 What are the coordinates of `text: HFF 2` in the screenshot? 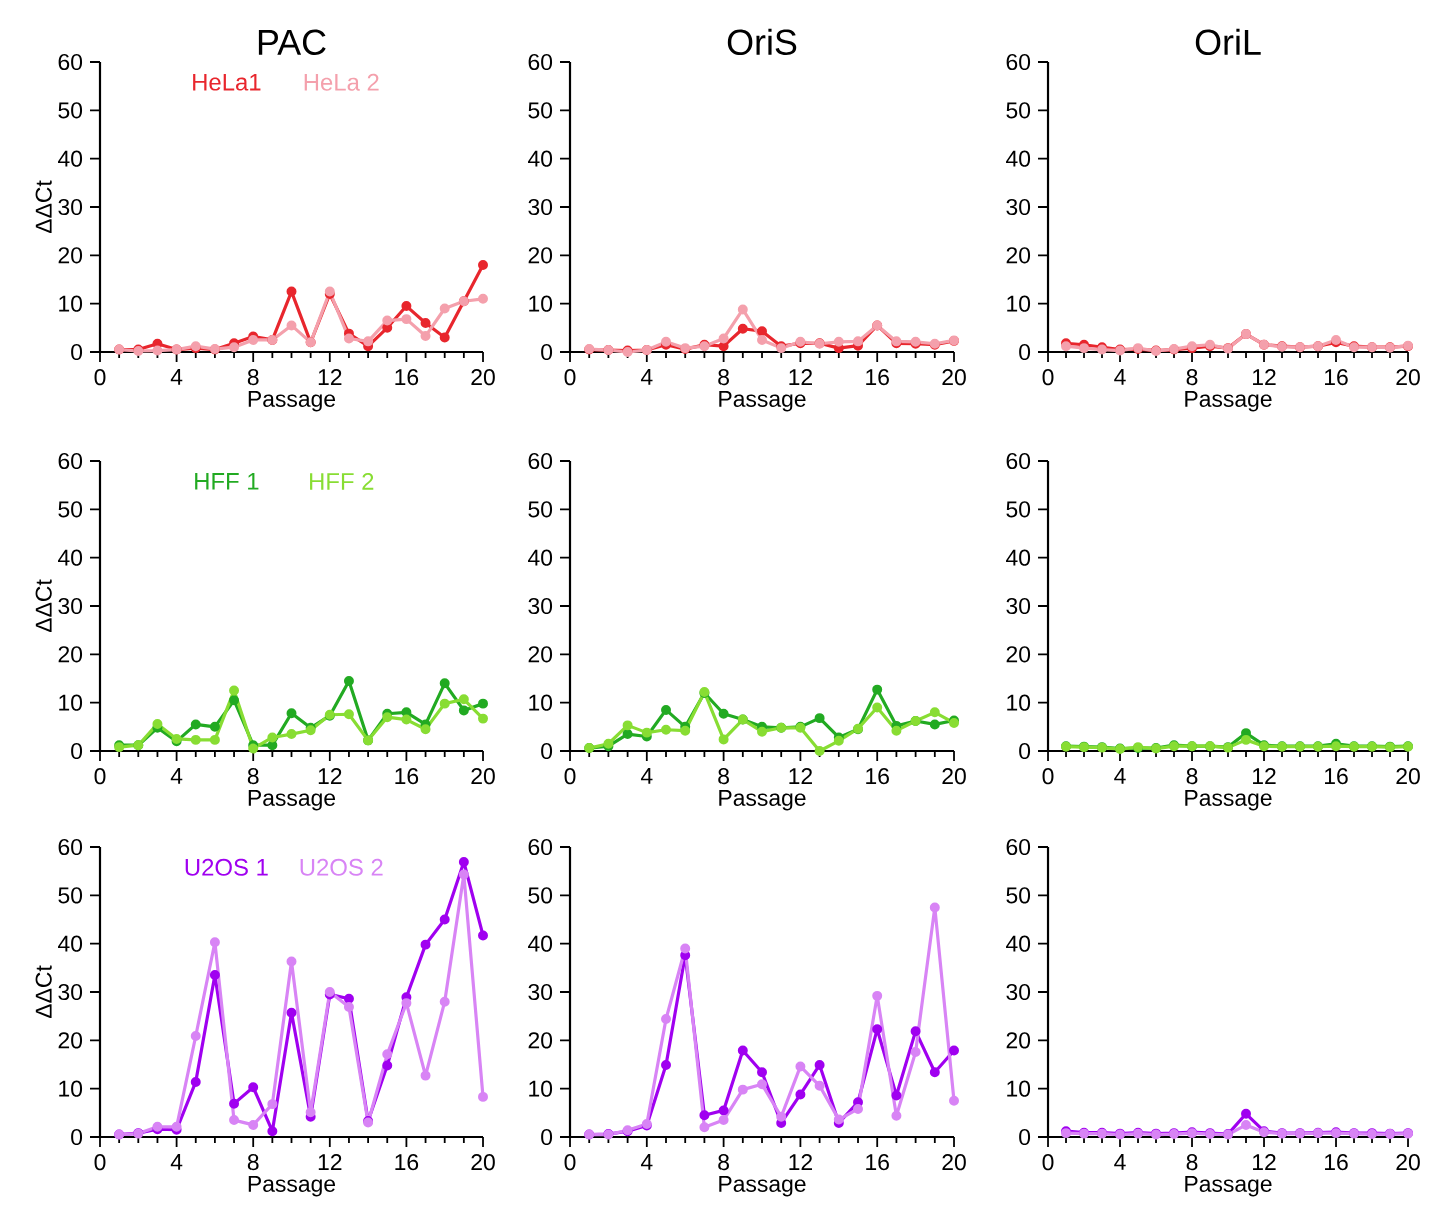 It's located at (342, 481).